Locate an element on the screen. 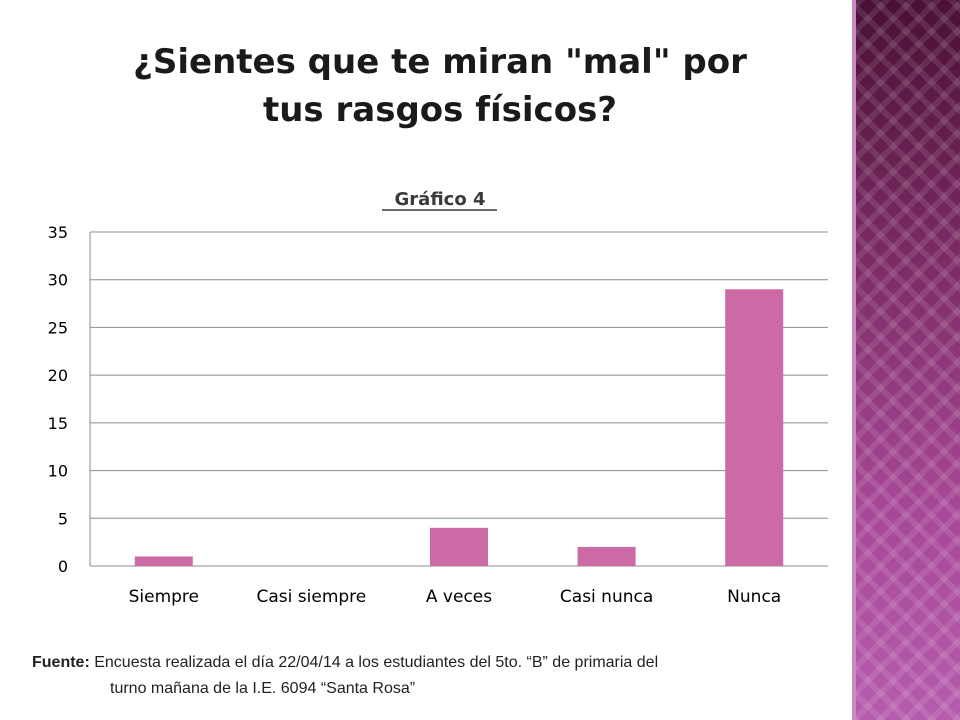 The width and height of the screenshot is (960, 720). slide-title-line2: tus rasgos físicos? is located at coordinates (440, 110).